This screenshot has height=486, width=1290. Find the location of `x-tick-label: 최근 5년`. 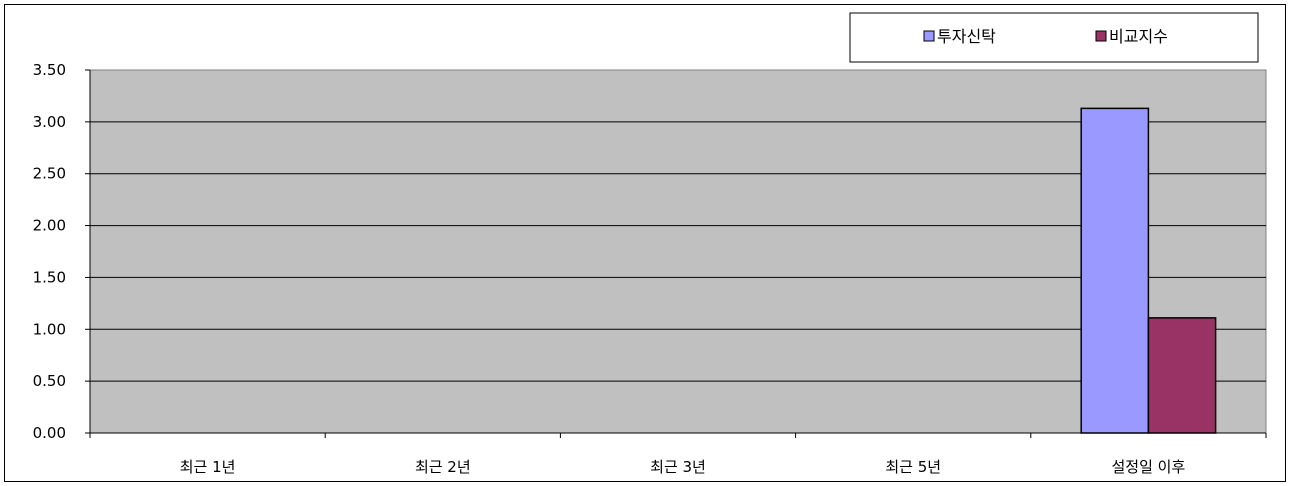

x-tick-label: 최근 5년 is located at coordinates (913, 467).